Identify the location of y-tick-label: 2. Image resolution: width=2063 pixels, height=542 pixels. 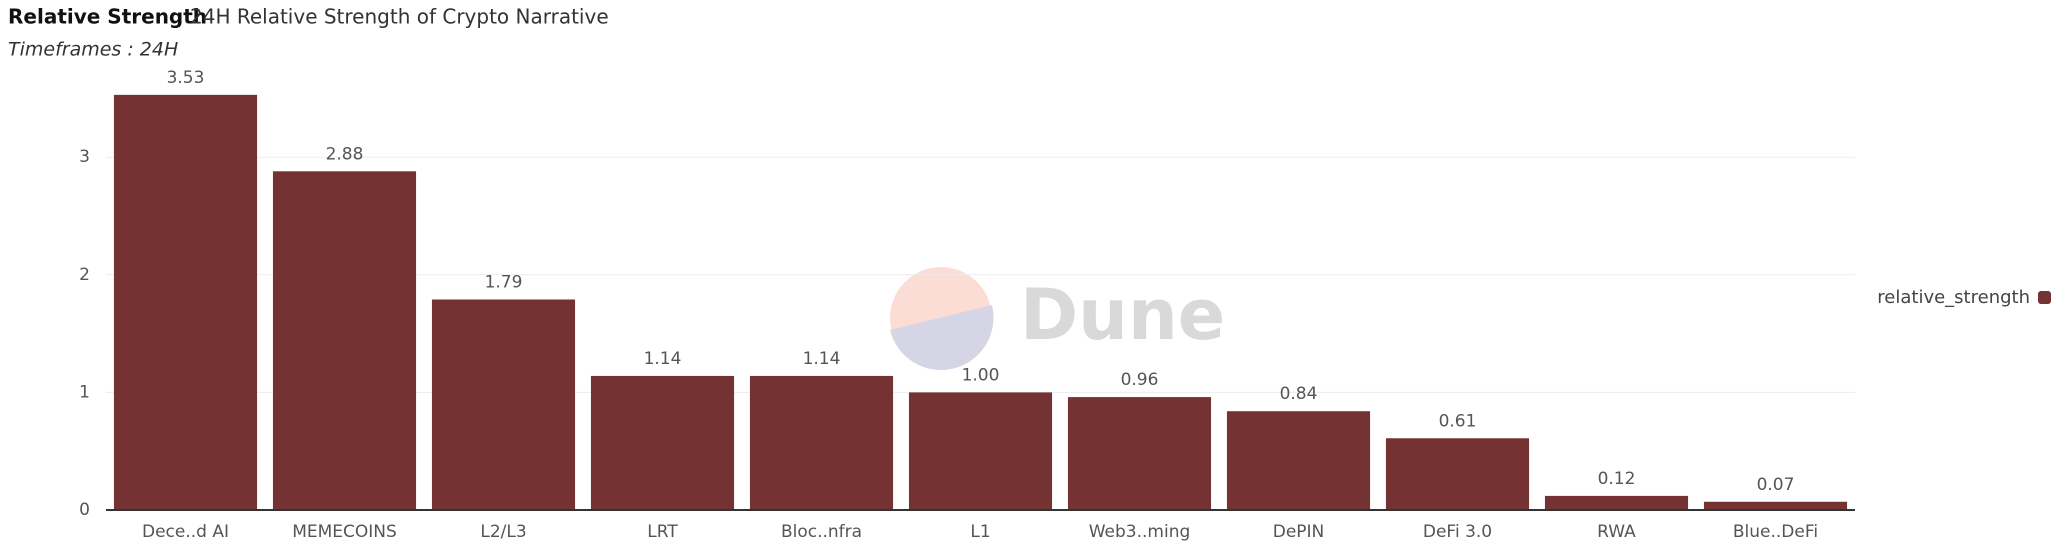
(84, 275).